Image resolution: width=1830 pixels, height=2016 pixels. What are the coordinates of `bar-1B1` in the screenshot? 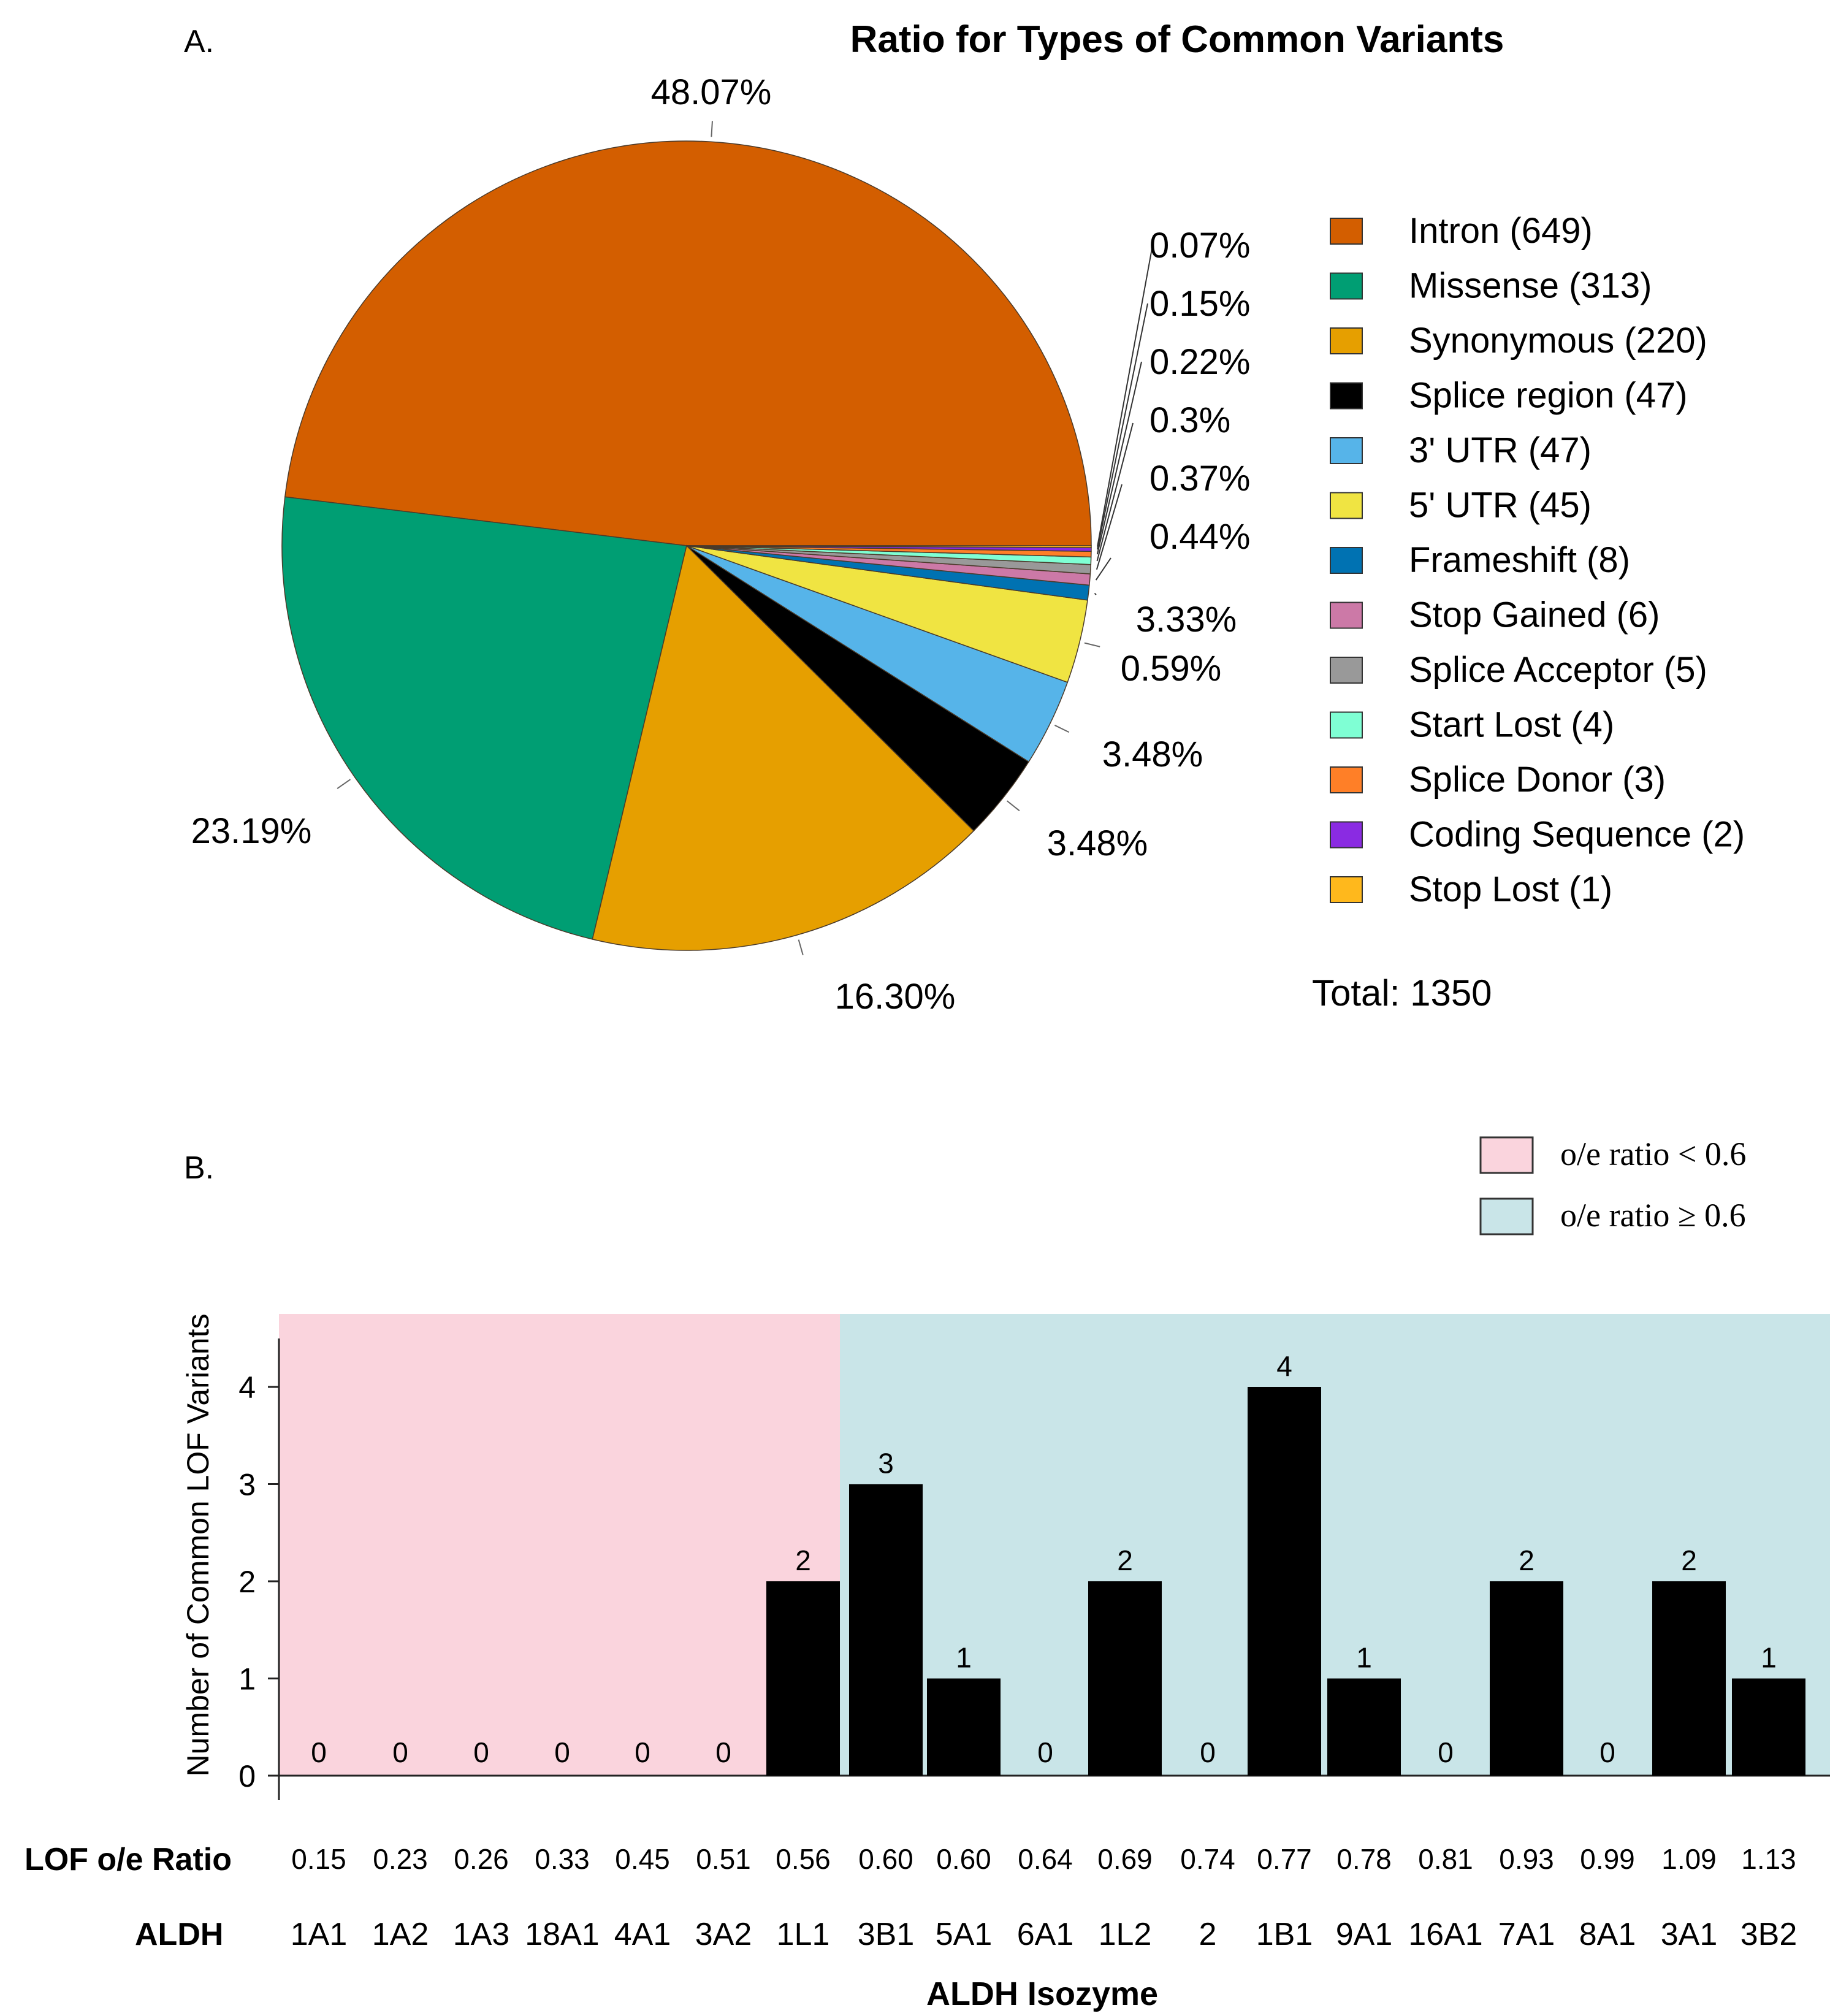 It's located at (1284, 1581).